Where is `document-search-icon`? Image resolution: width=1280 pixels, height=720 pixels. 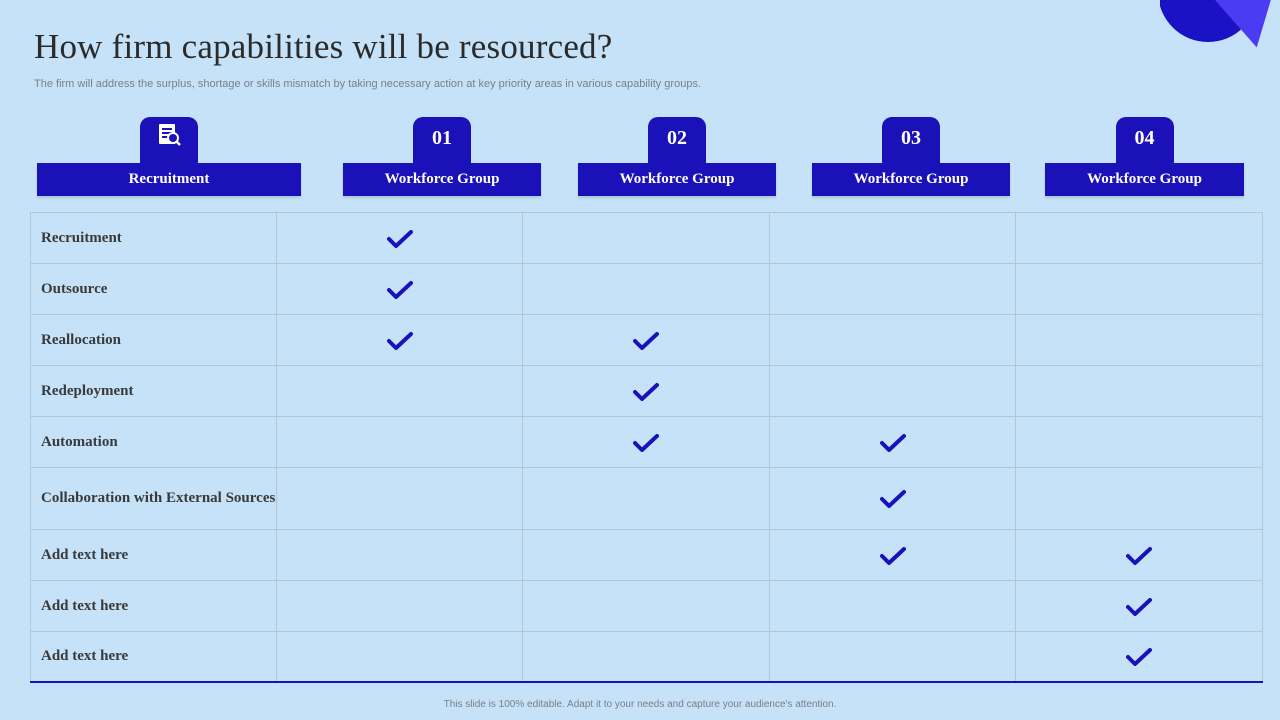 document-search-icon is located at coordinates (169, 138).